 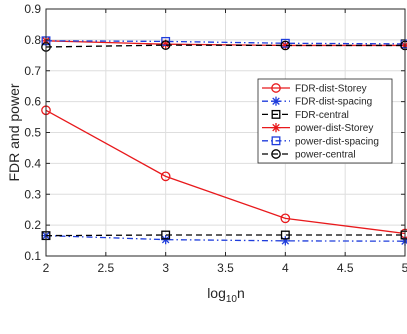 I want to click on y-tick-label: 0.9, so click(x=32, y=9).